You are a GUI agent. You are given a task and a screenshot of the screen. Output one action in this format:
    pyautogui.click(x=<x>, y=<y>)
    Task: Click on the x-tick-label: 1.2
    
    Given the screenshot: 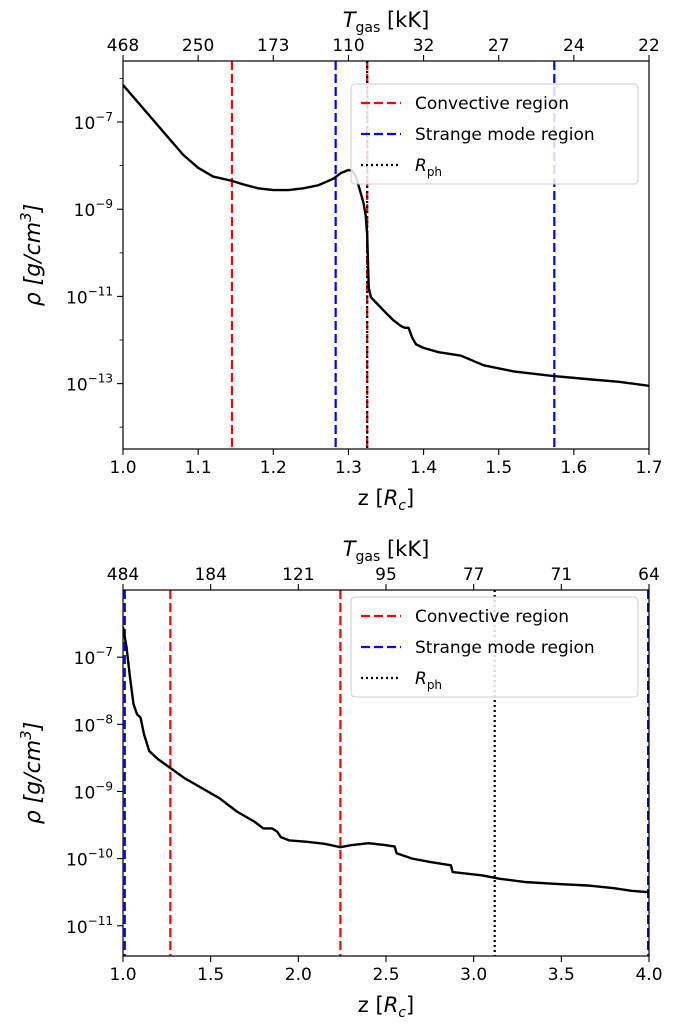 What is the action you would take?
    pyautogui.click(x=273, y=468)
    